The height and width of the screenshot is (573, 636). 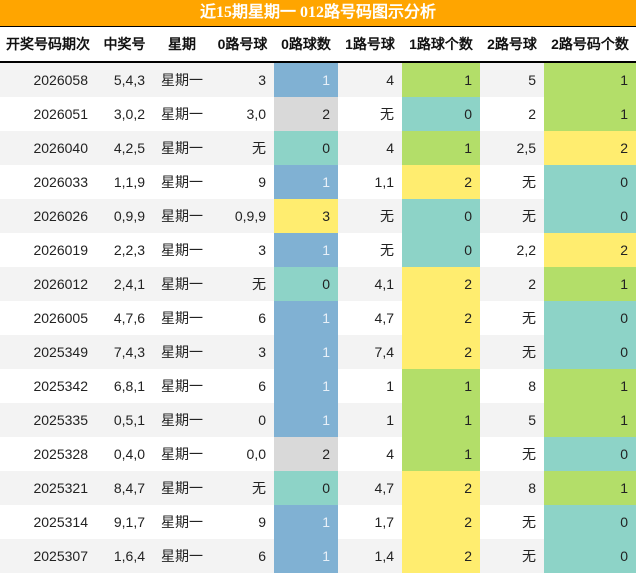 What do you see at coordinates (48, 114) in the screenshot?
I see `period-cell: 2026051` at bounding box center [48, 114].